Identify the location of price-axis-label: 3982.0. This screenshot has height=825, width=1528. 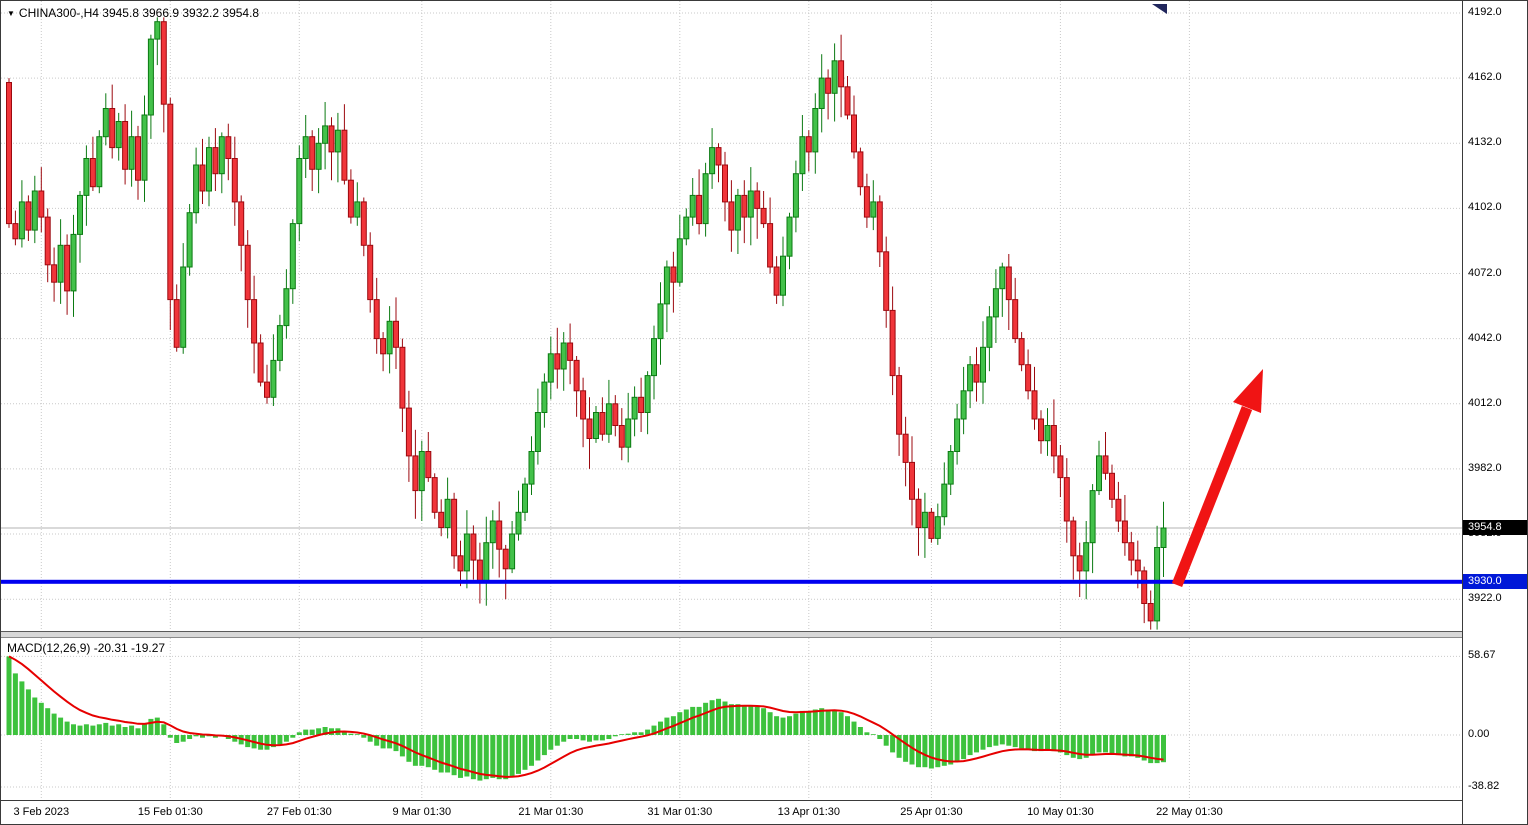
(1485, 467).